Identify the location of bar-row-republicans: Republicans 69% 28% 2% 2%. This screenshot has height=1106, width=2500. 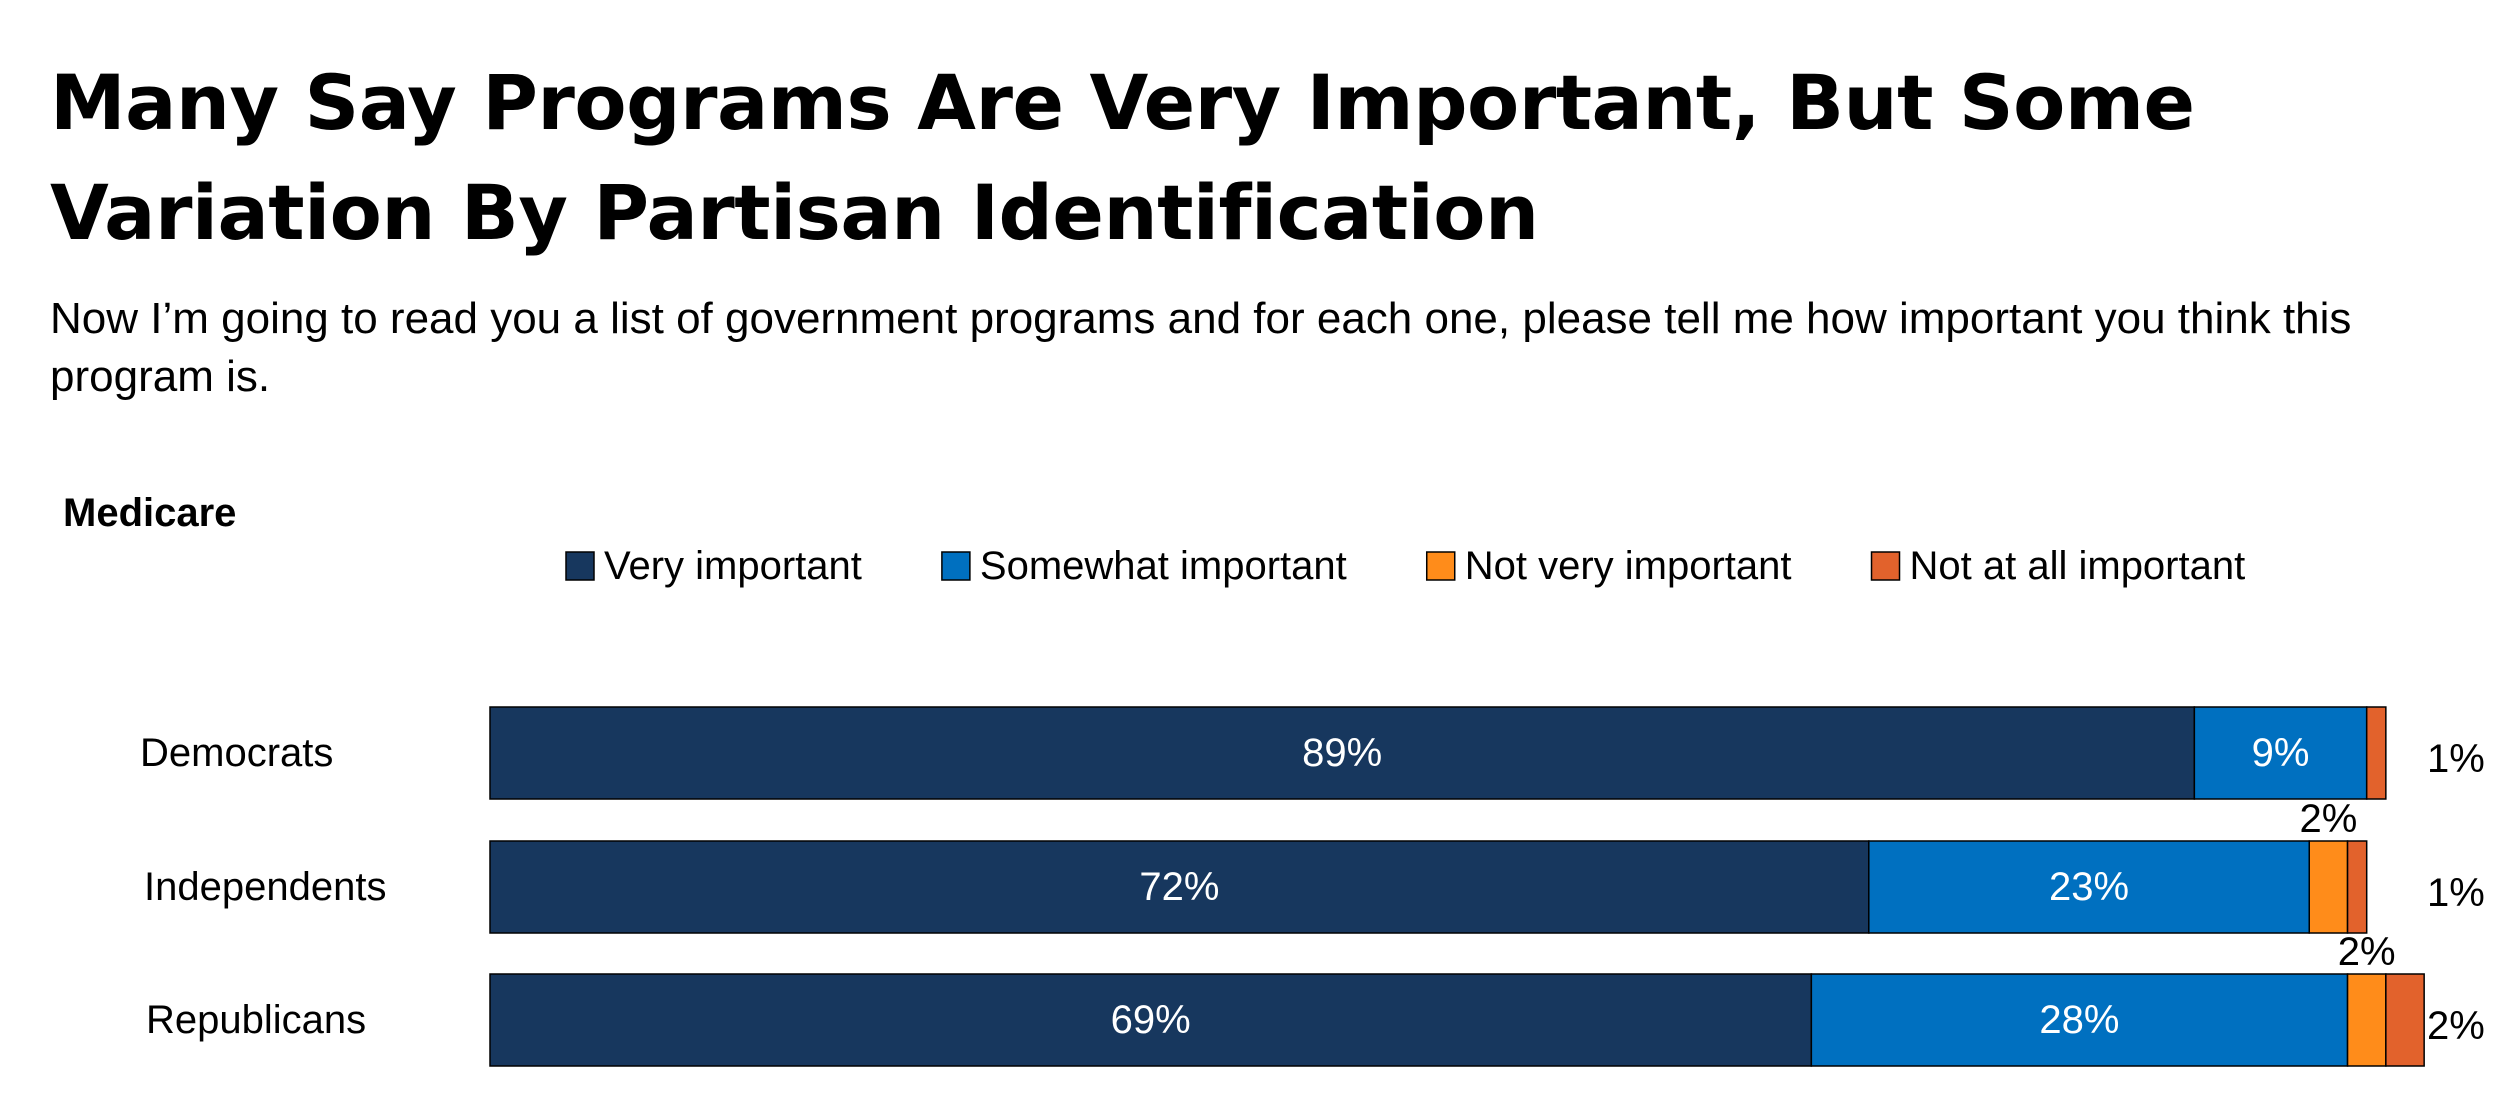
(1315, 998).